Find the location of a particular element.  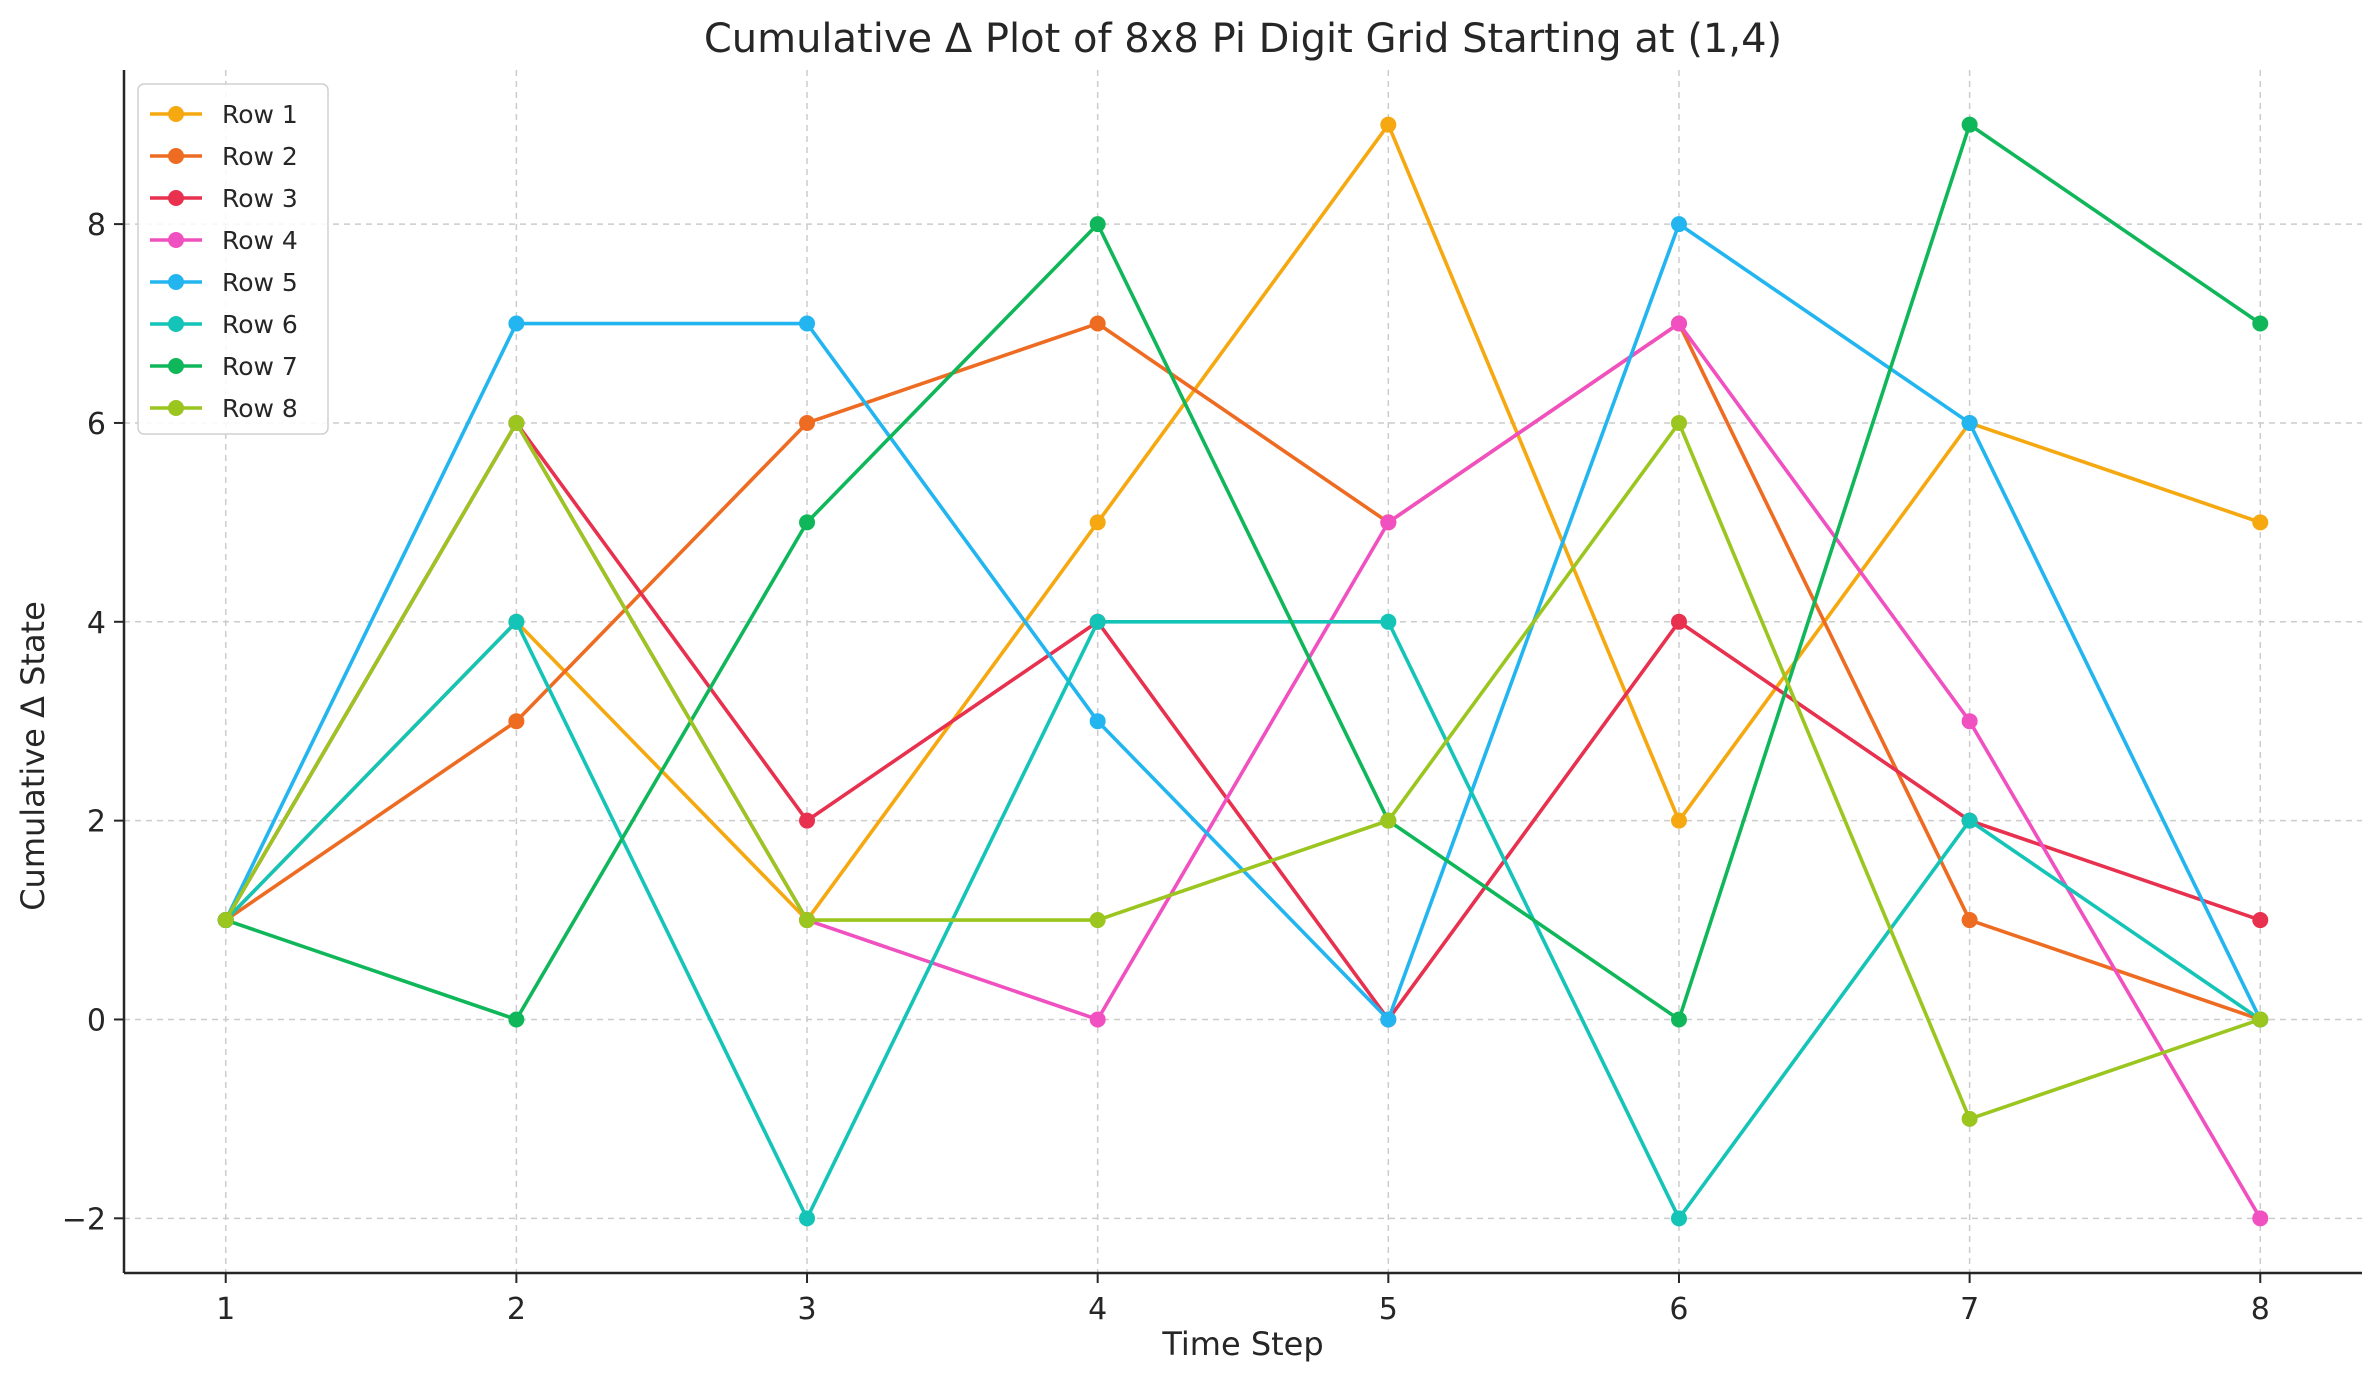

x-axis-label: Time Step is located at coordinates (1242, 1344).